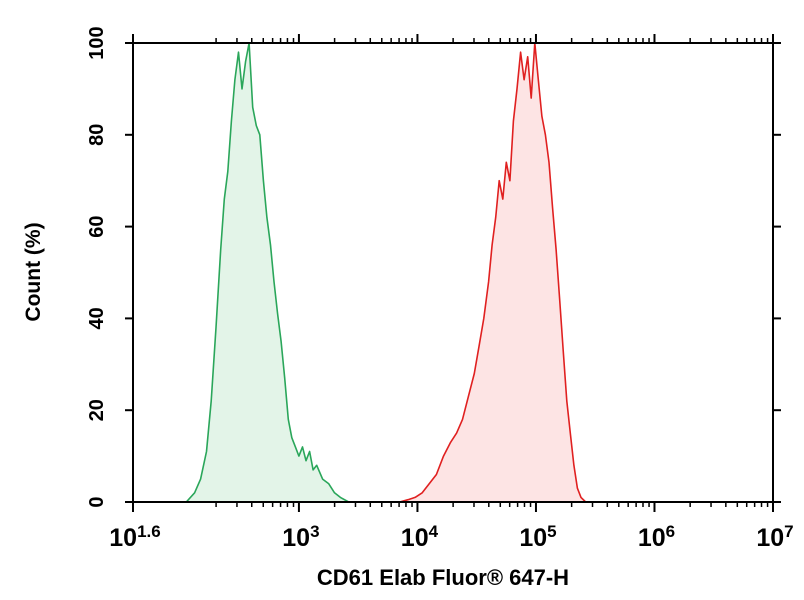 The image size is (804, 600). Describe the element at coordinates (97, 42) in the screenshot. I see `y-tick-label: 100` at that location.